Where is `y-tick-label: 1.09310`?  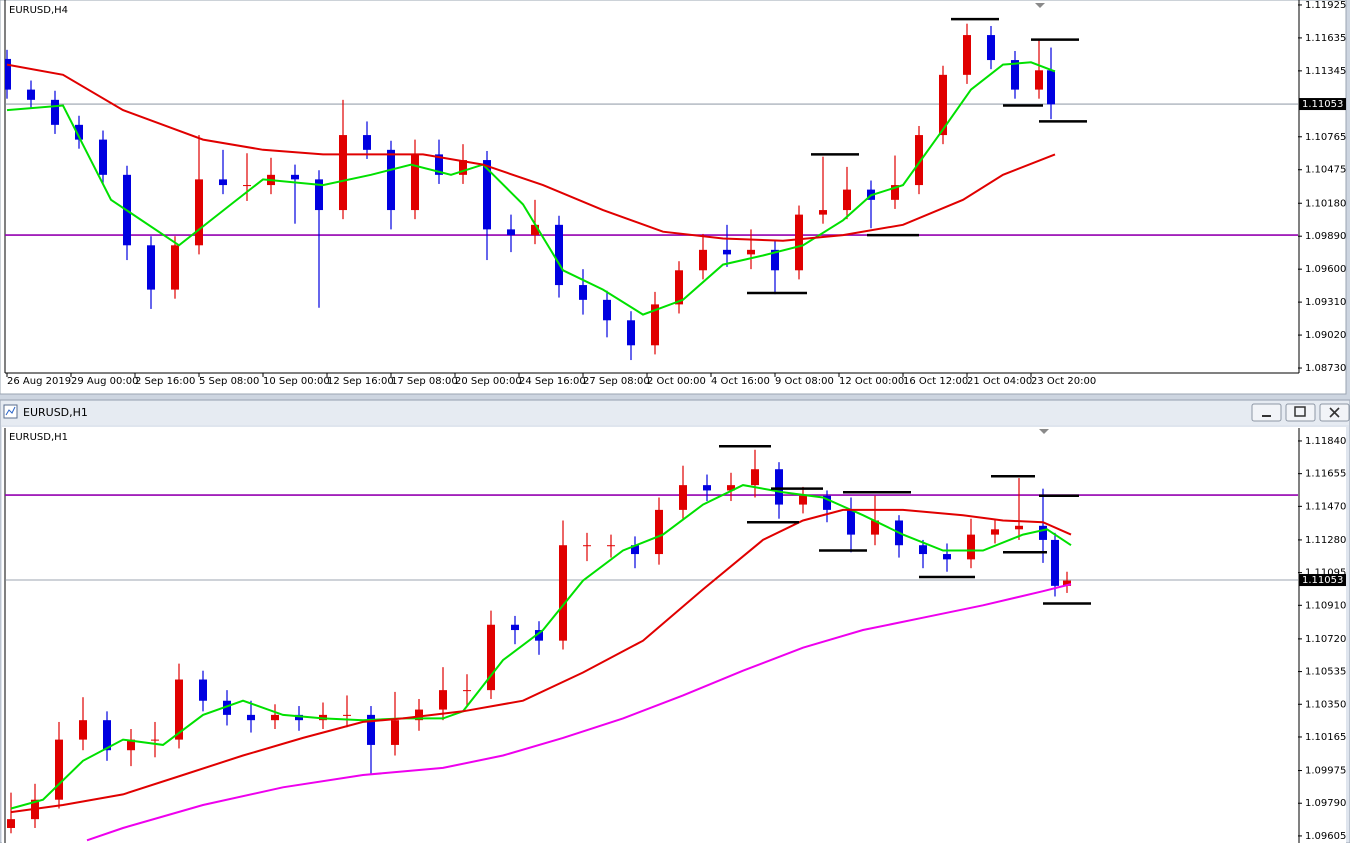 y-tick-label: 1.09310 is located at coordinates (1325, 302).